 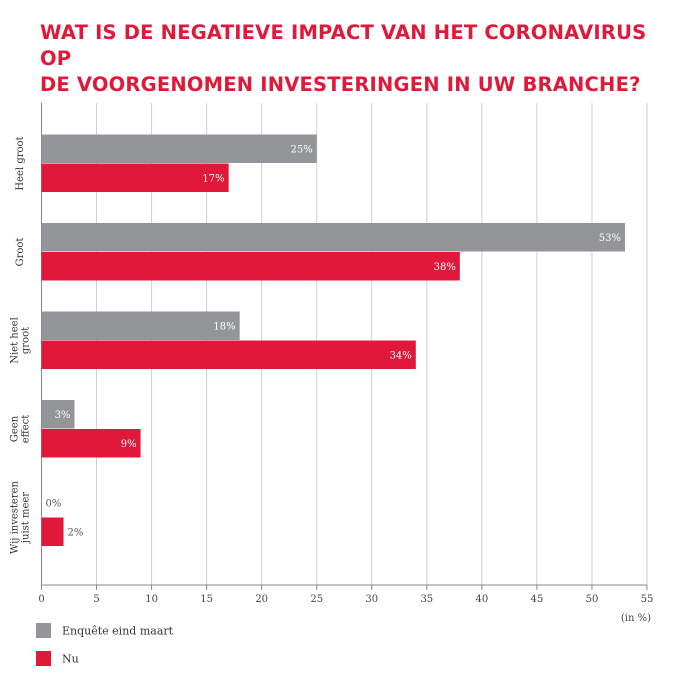 What do you see at coordinates (76, 533) in the screenshot?
I see `bar-value-label: 2%` at bounding box center [76, 533].